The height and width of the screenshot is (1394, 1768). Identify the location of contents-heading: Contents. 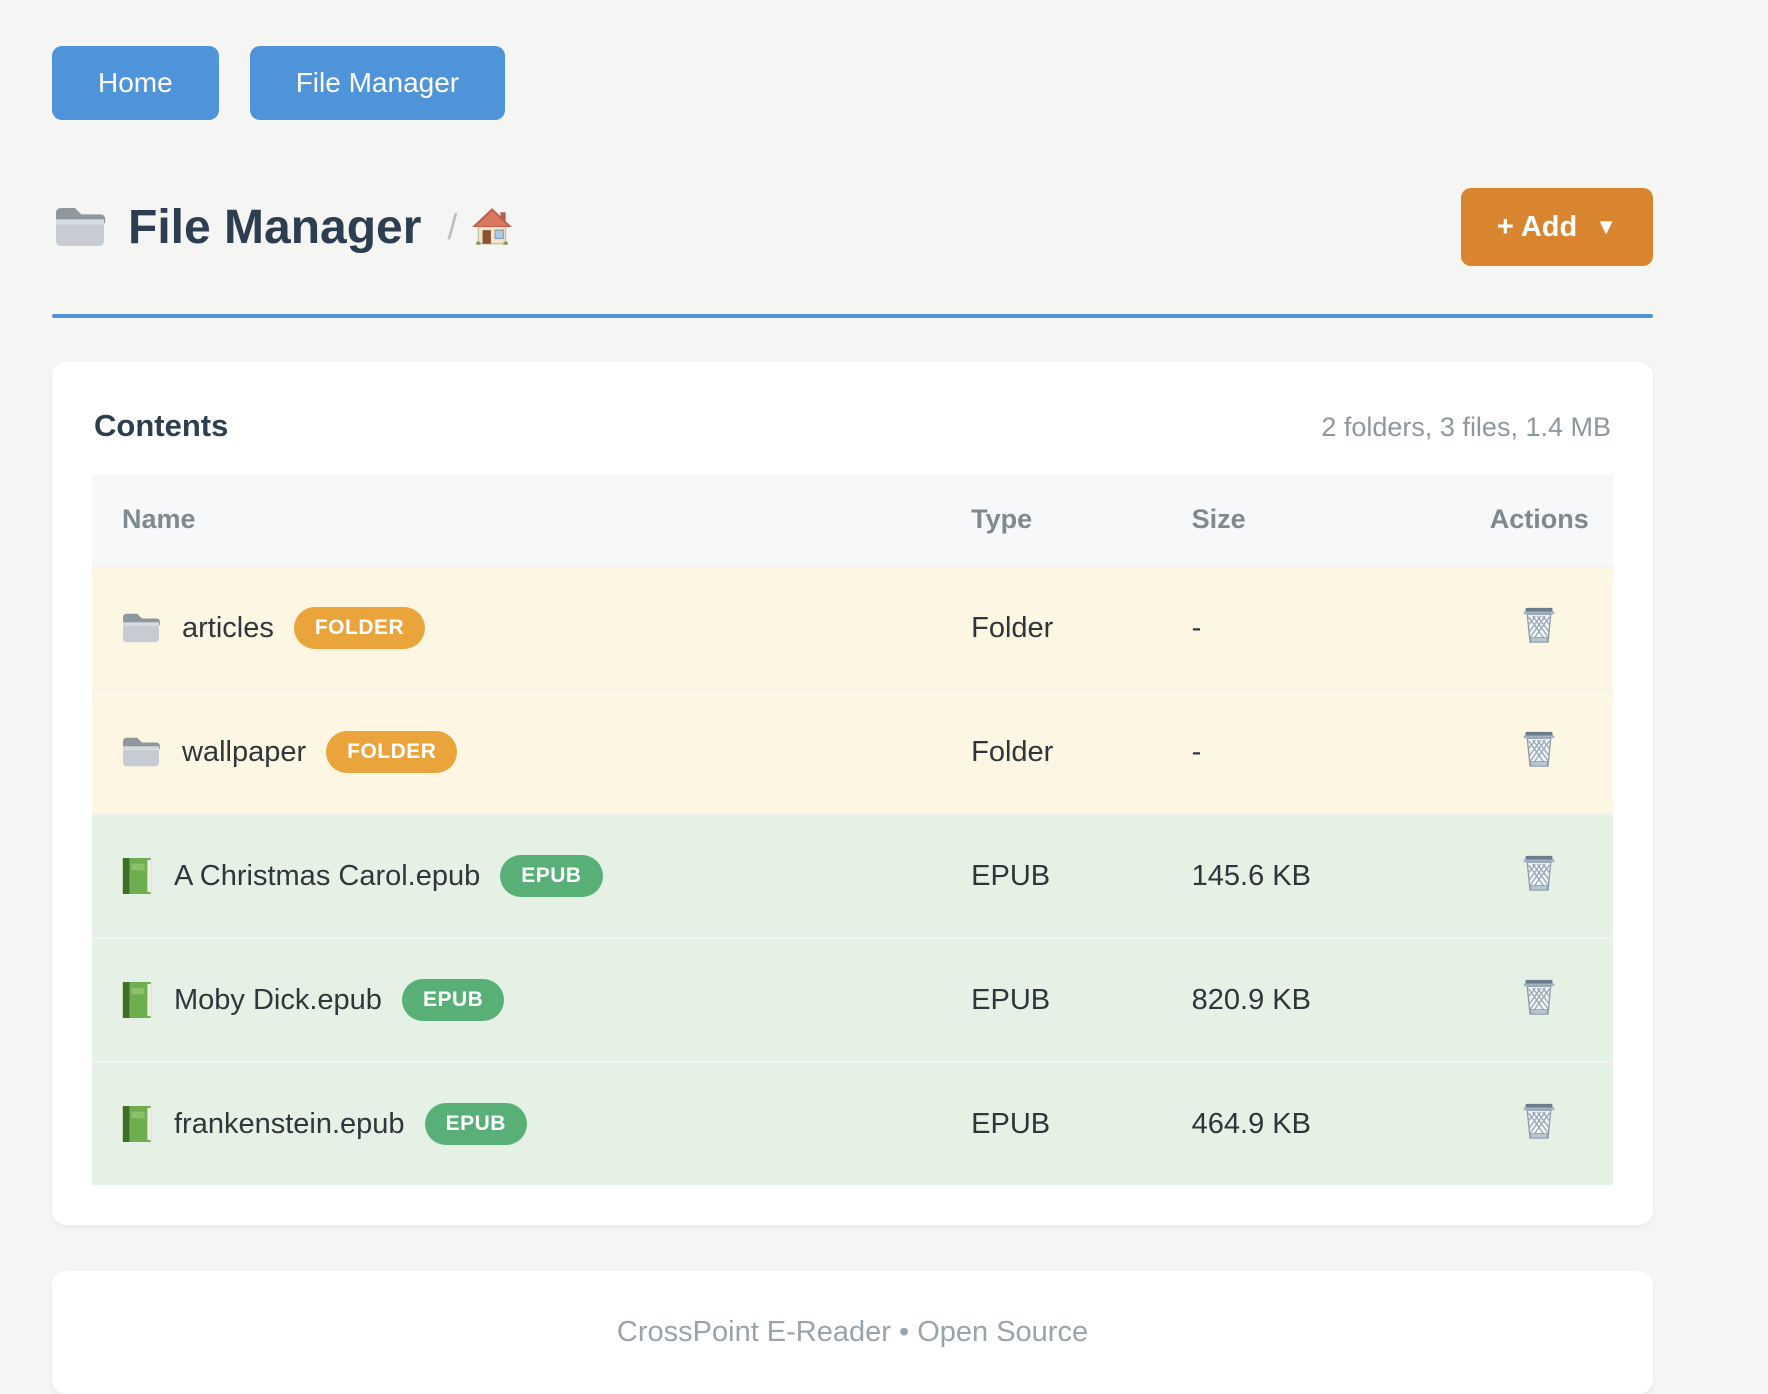
(161, 425).